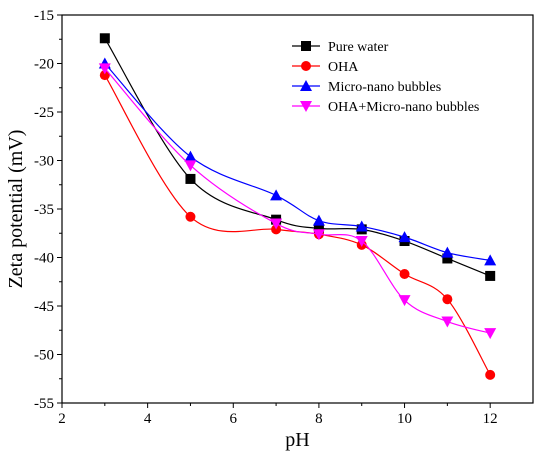 This screenshot has width=550, height=454. Describe the element at coordinates (44, 210) in the screenshot. I see `y-tick-label: -35` at that location.